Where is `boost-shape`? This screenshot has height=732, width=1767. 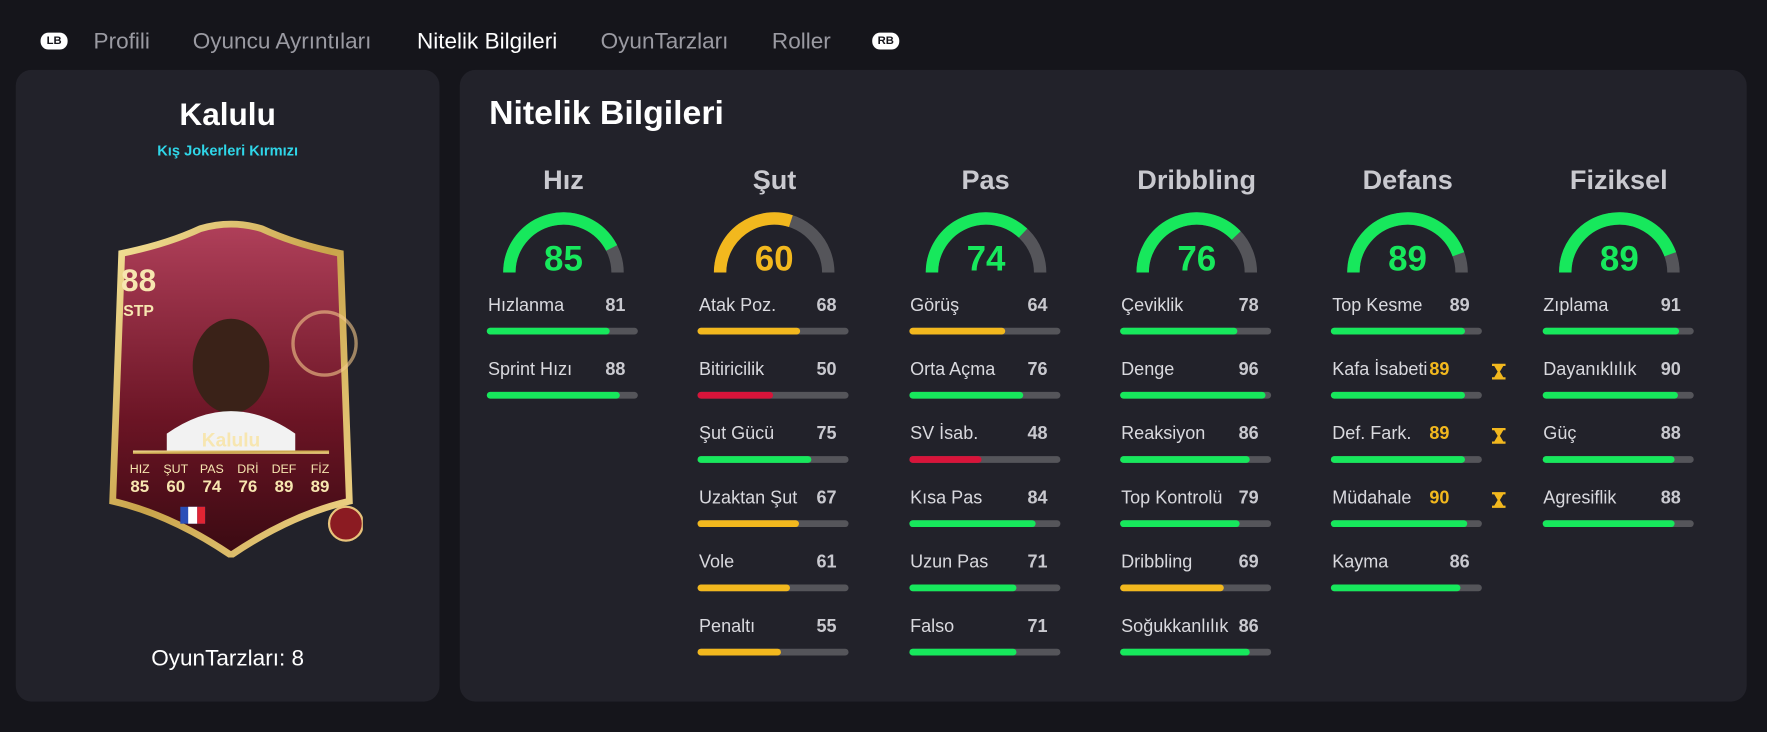
boost-shape is located at coordinates (1499, 371).